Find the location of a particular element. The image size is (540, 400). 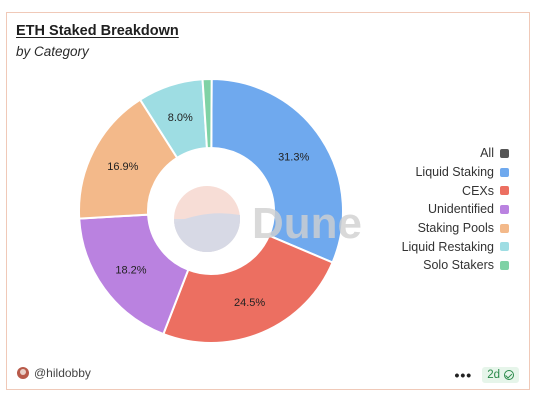

legend-label: Staking Pools is located at coordinates (455, 228).